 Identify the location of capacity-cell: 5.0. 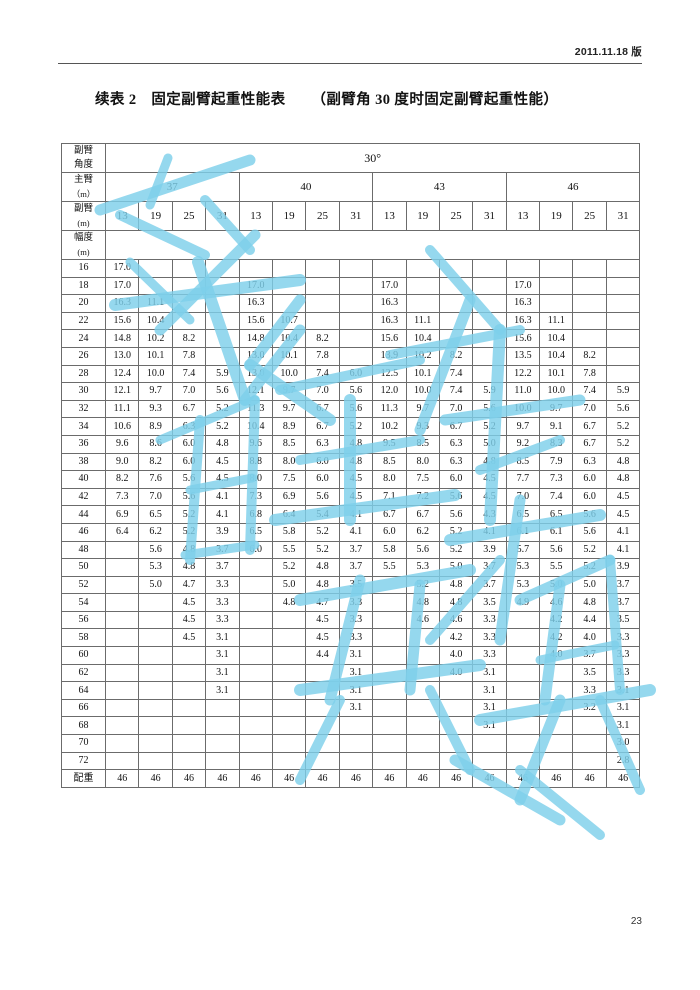
(155, 585).